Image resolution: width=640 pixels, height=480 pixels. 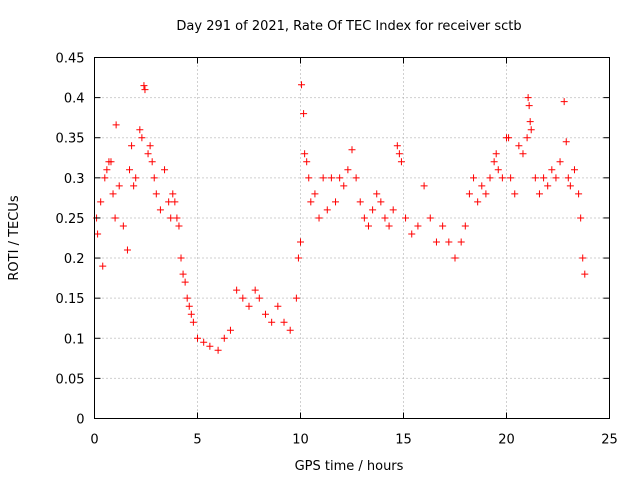 I want to click on y-tick-label: 0.05, so click(x=70, y=379).